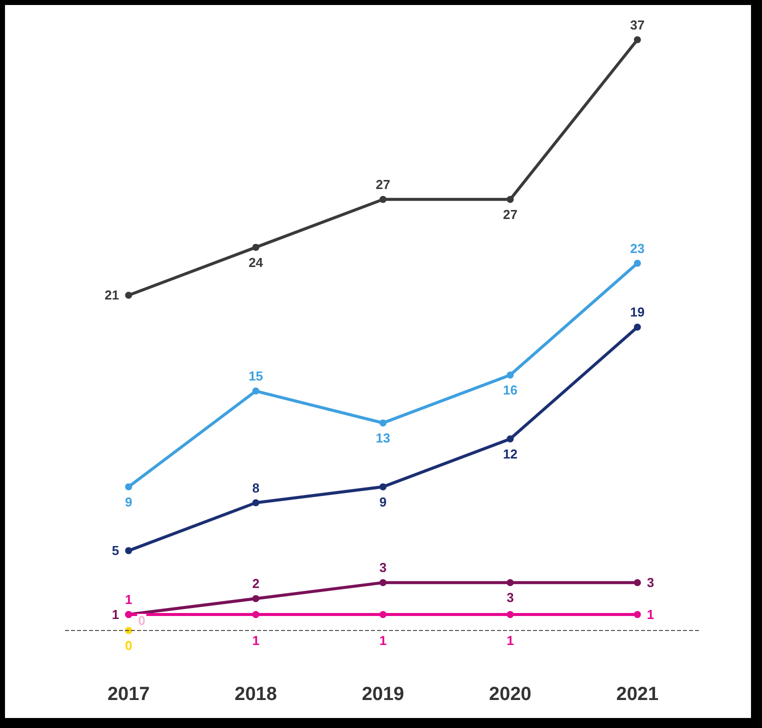  What do you see at coordinates (128, 694) in the screenshot?
I see `x-tick-label: 2017` at bounding box center [128, 694].